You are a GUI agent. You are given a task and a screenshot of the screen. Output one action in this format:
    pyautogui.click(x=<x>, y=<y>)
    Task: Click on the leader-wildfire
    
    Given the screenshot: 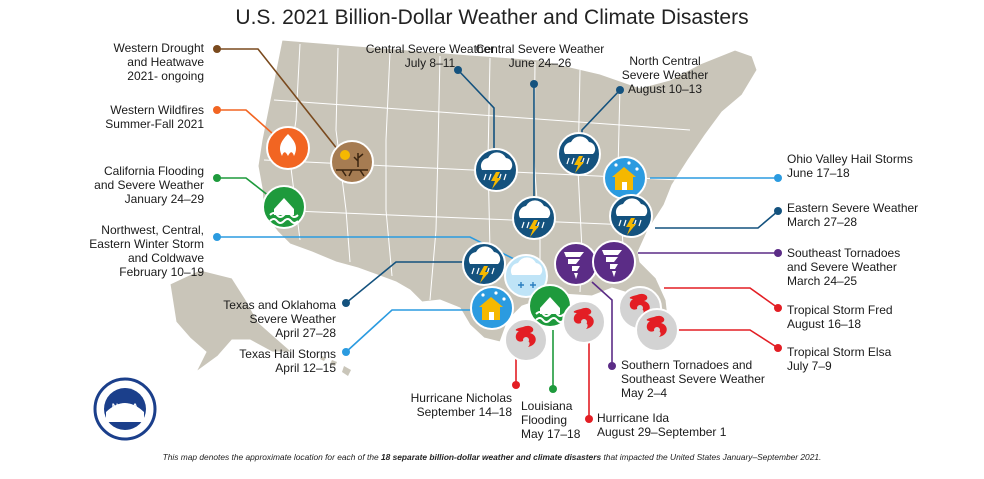 What is the action you would take?
    pyautogui.click(x=250, y=126)
    